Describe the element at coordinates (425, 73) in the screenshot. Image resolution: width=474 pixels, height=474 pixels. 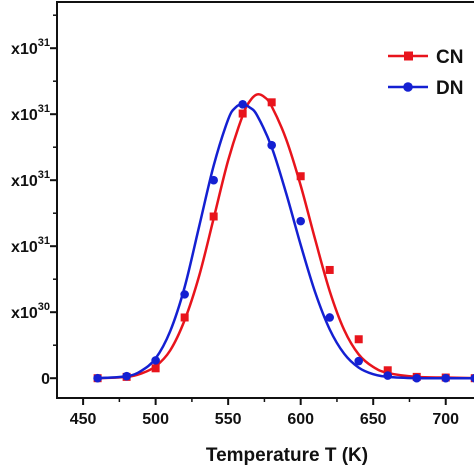
I see `legend: CN DN` at that location.